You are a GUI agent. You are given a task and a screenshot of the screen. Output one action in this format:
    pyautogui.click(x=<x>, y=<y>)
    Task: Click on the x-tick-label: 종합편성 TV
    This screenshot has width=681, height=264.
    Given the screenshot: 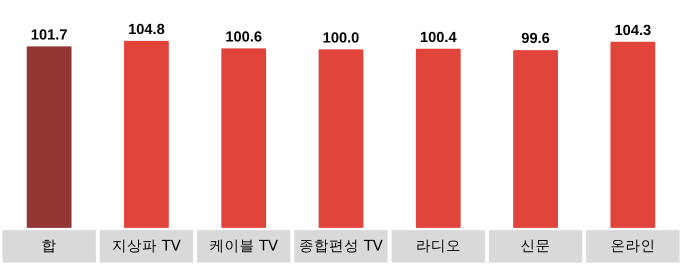 What is the action you would take?
    pyautogui.click(x=341, y=245)
    